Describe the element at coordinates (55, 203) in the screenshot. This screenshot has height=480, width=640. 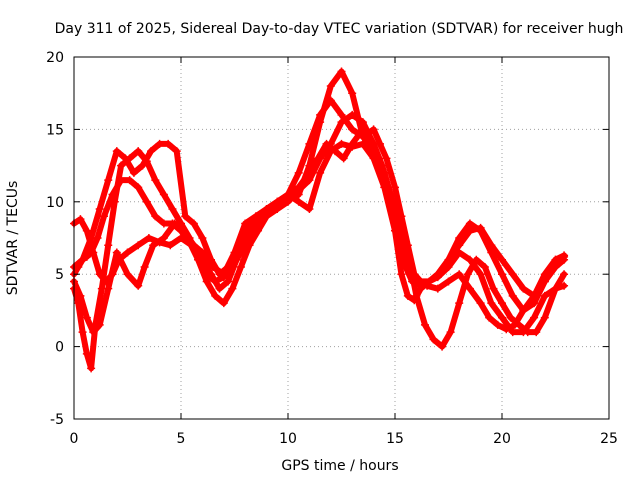
I see `y-tick-label: 10` at that location.